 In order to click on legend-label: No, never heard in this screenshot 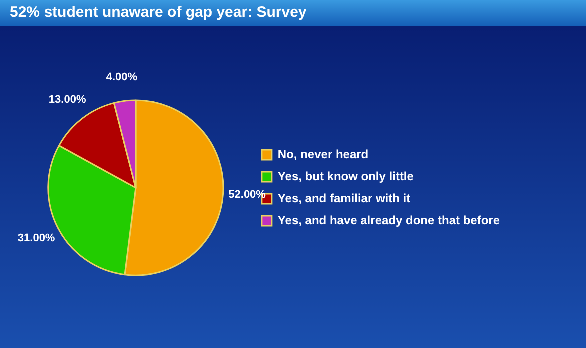, I will do `click(323, 154)`.